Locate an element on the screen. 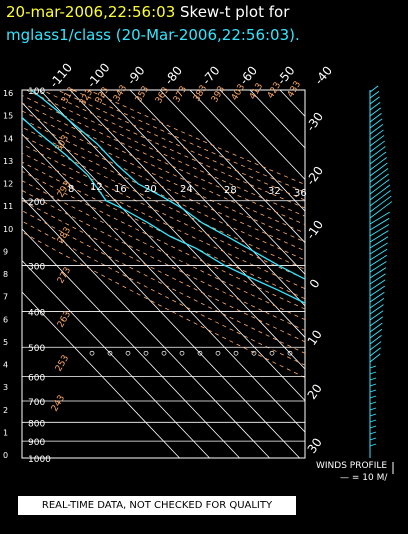  mixing-ratio-label: 28 is located at coordinates (230, 190).